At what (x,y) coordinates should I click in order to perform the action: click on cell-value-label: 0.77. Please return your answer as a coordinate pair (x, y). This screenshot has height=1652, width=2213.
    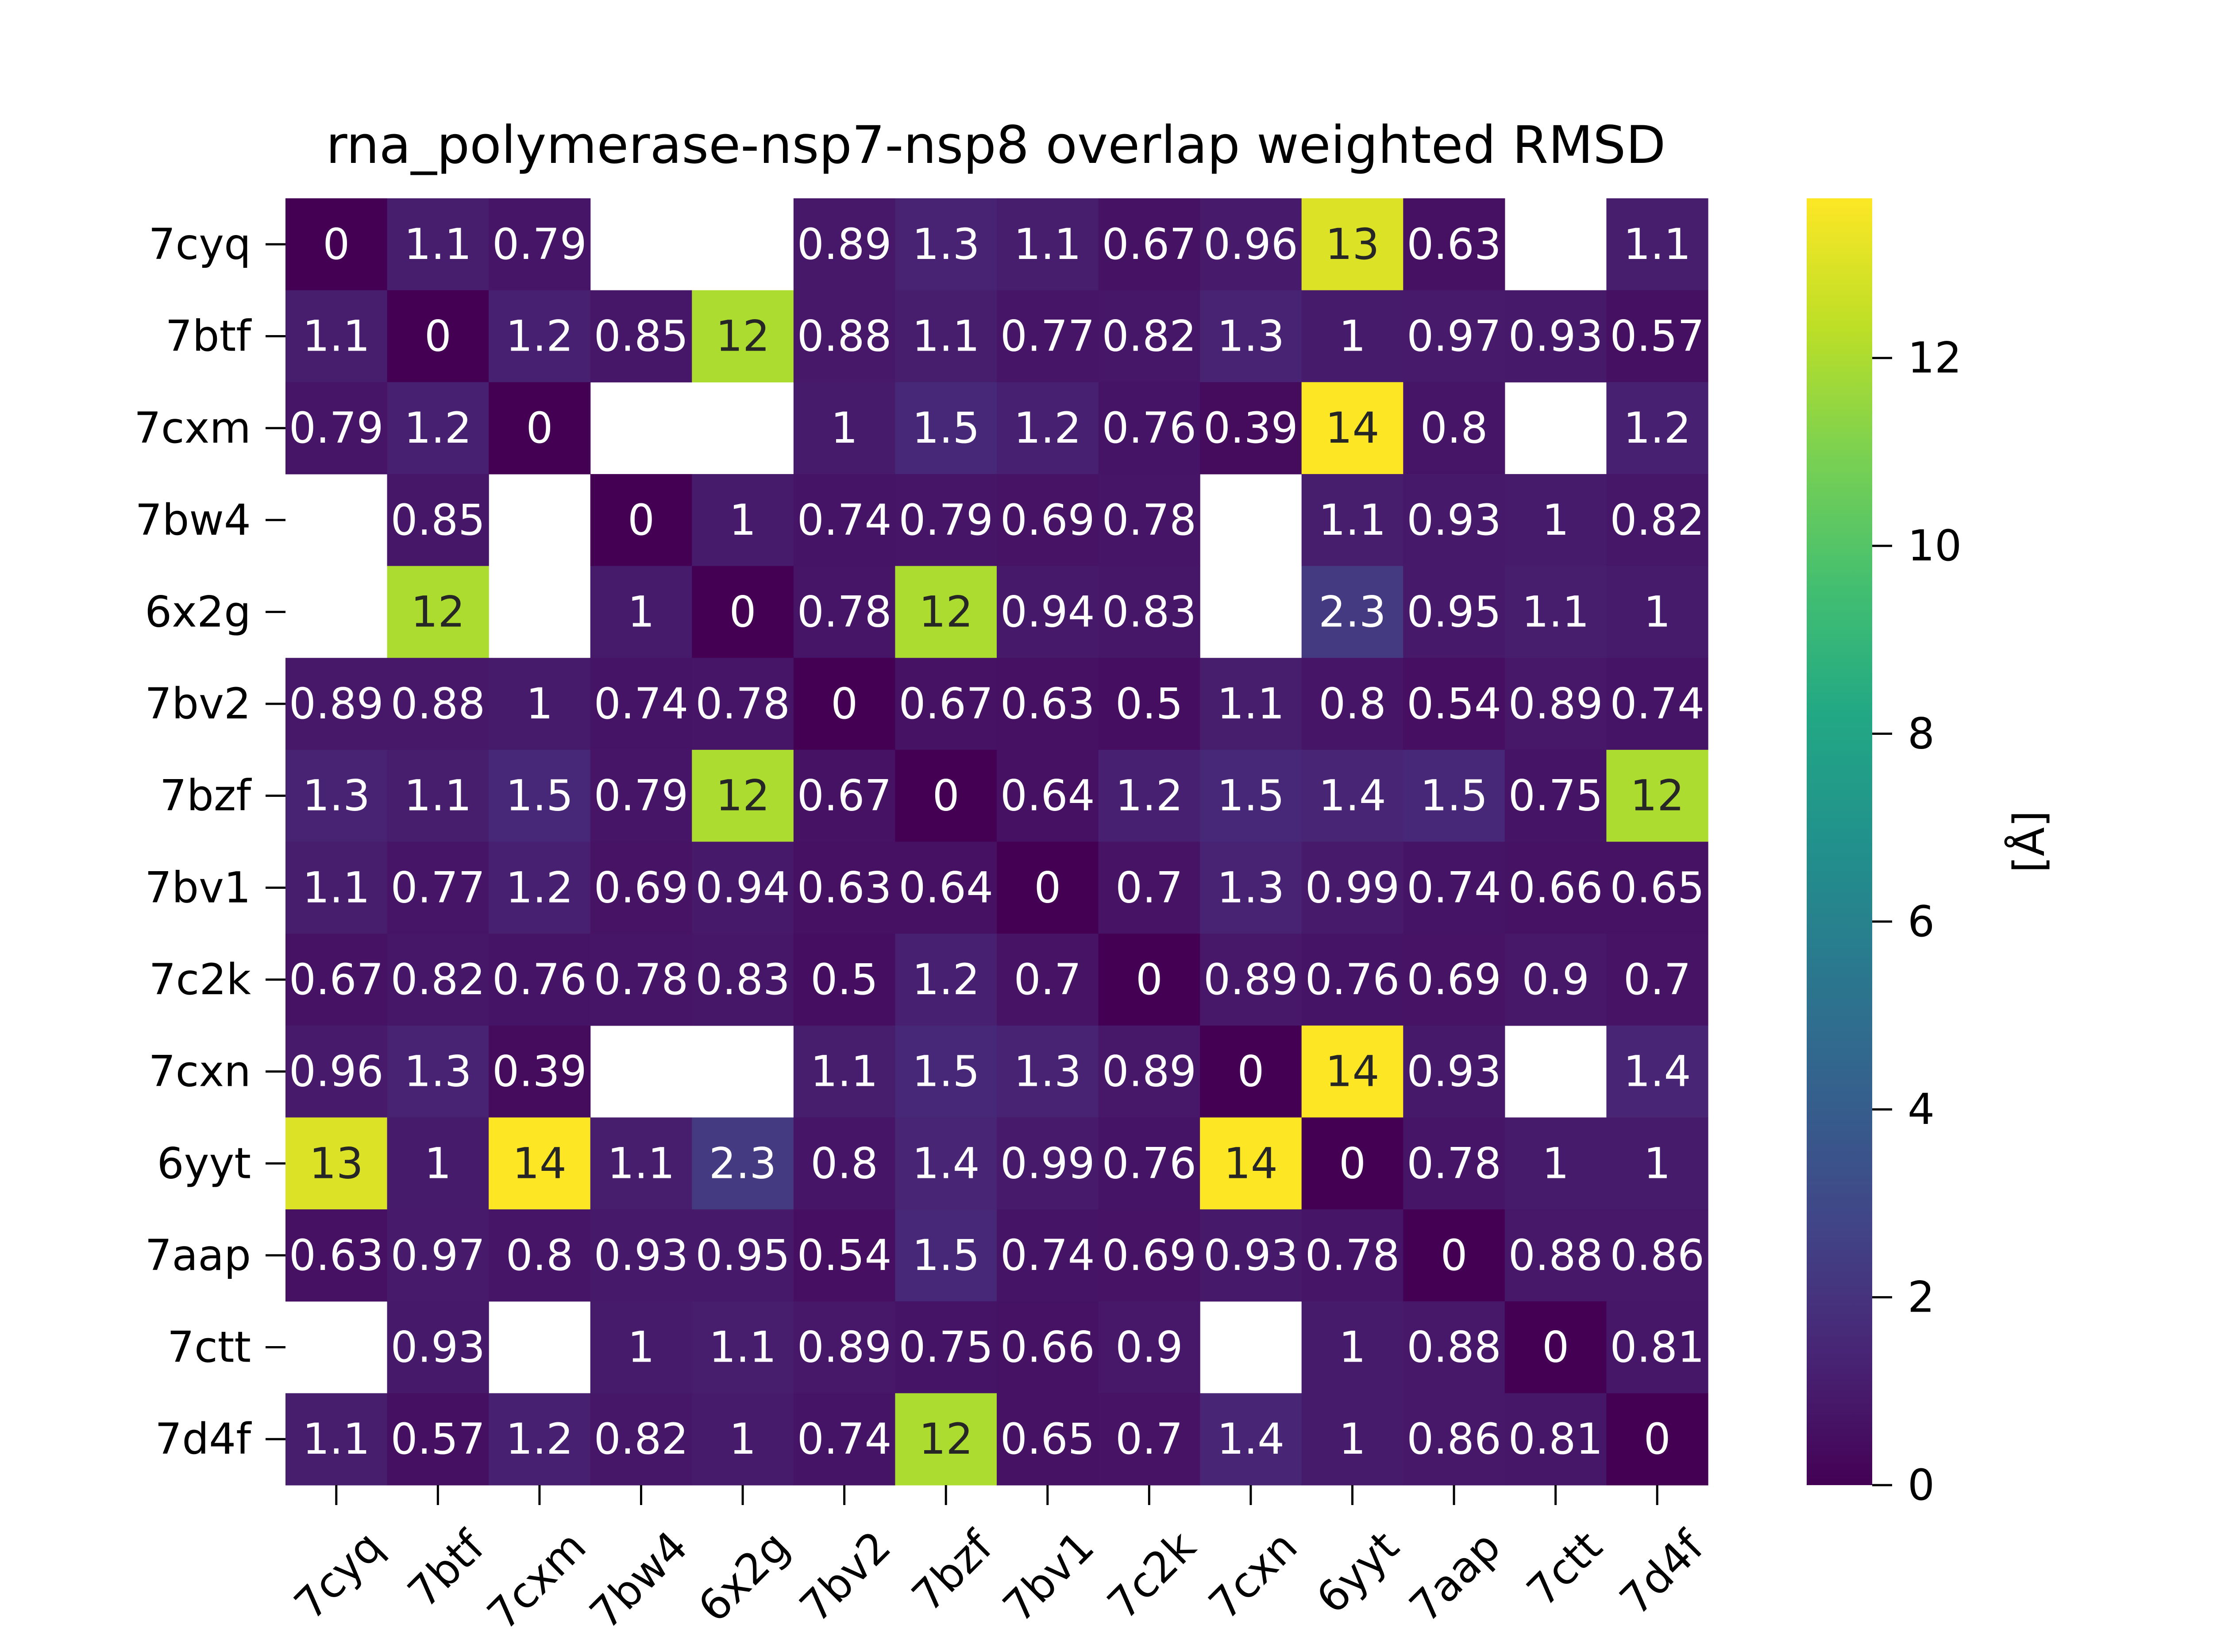
    Looking at the image, I should click on (437, 887).